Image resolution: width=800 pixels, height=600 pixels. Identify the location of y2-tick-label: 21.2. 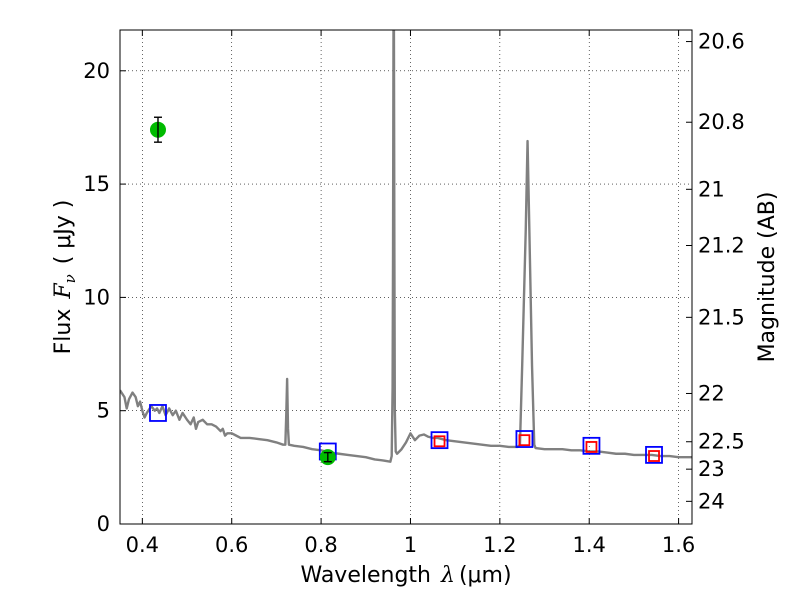
(721, 246).